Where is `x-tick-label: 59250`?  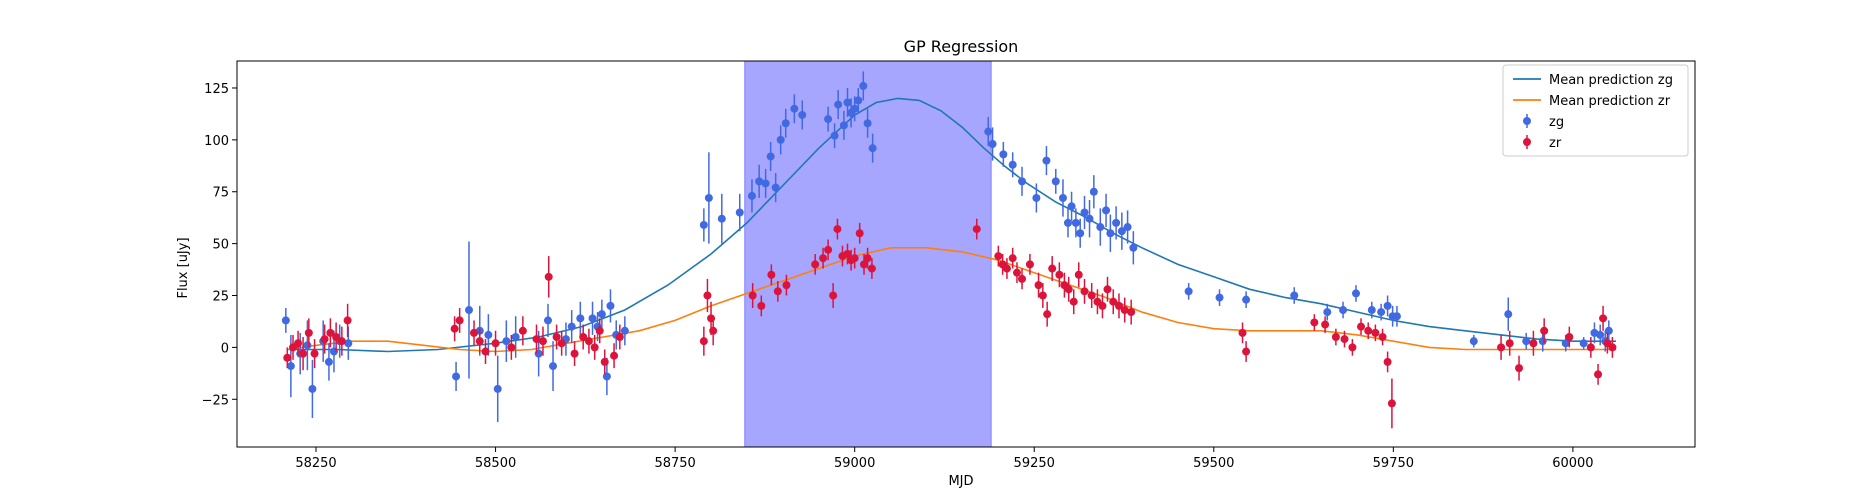 x-tick-label: 59250 is located at coordinates (1034, 463).